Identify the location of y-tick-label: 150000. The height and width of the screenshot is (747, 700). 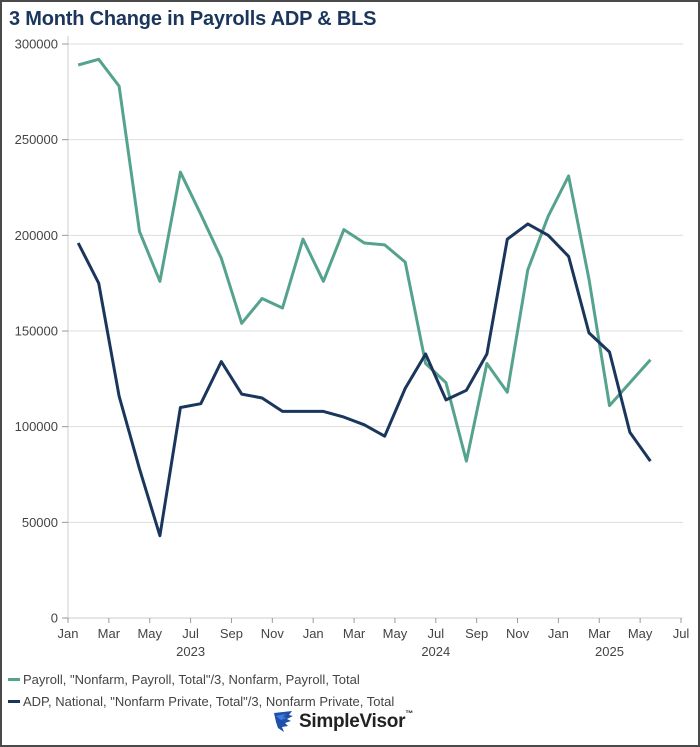
(36, 331).